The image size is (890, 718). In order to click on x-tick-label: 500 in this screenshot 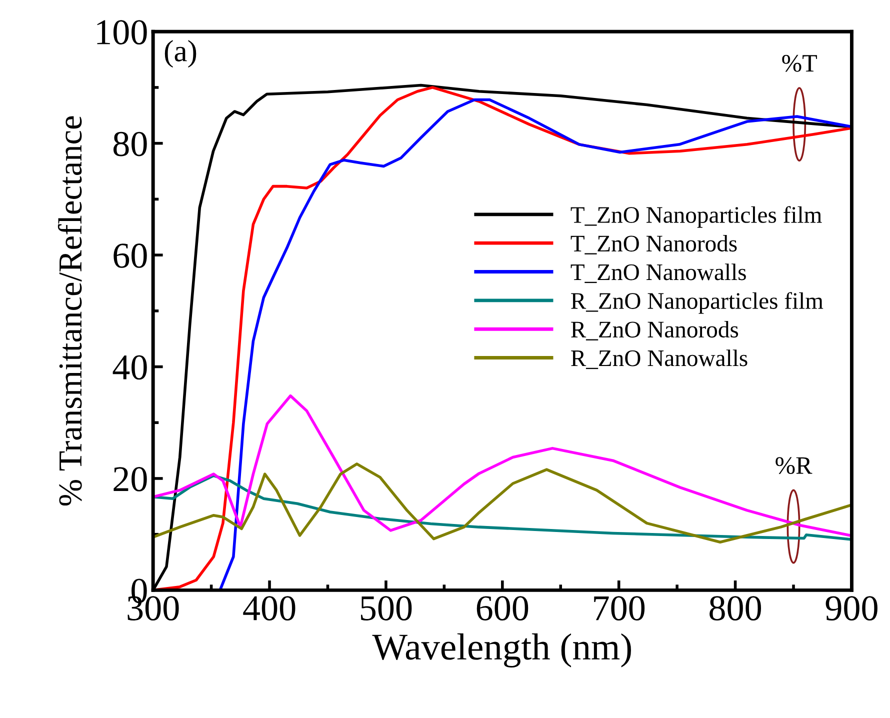, I will do `click(386, 608)`.